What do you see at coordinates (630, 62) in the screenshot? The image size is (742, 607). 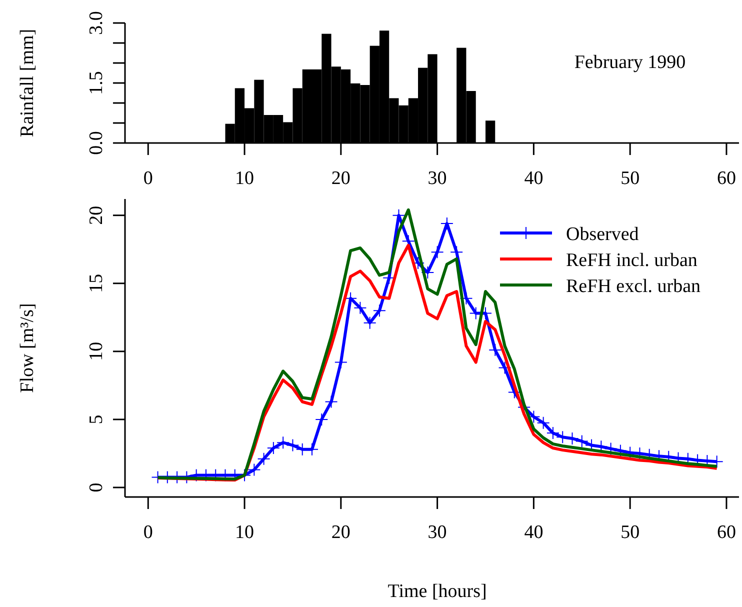 I see `annotation: February 1990` at bounding box center [630, 62].